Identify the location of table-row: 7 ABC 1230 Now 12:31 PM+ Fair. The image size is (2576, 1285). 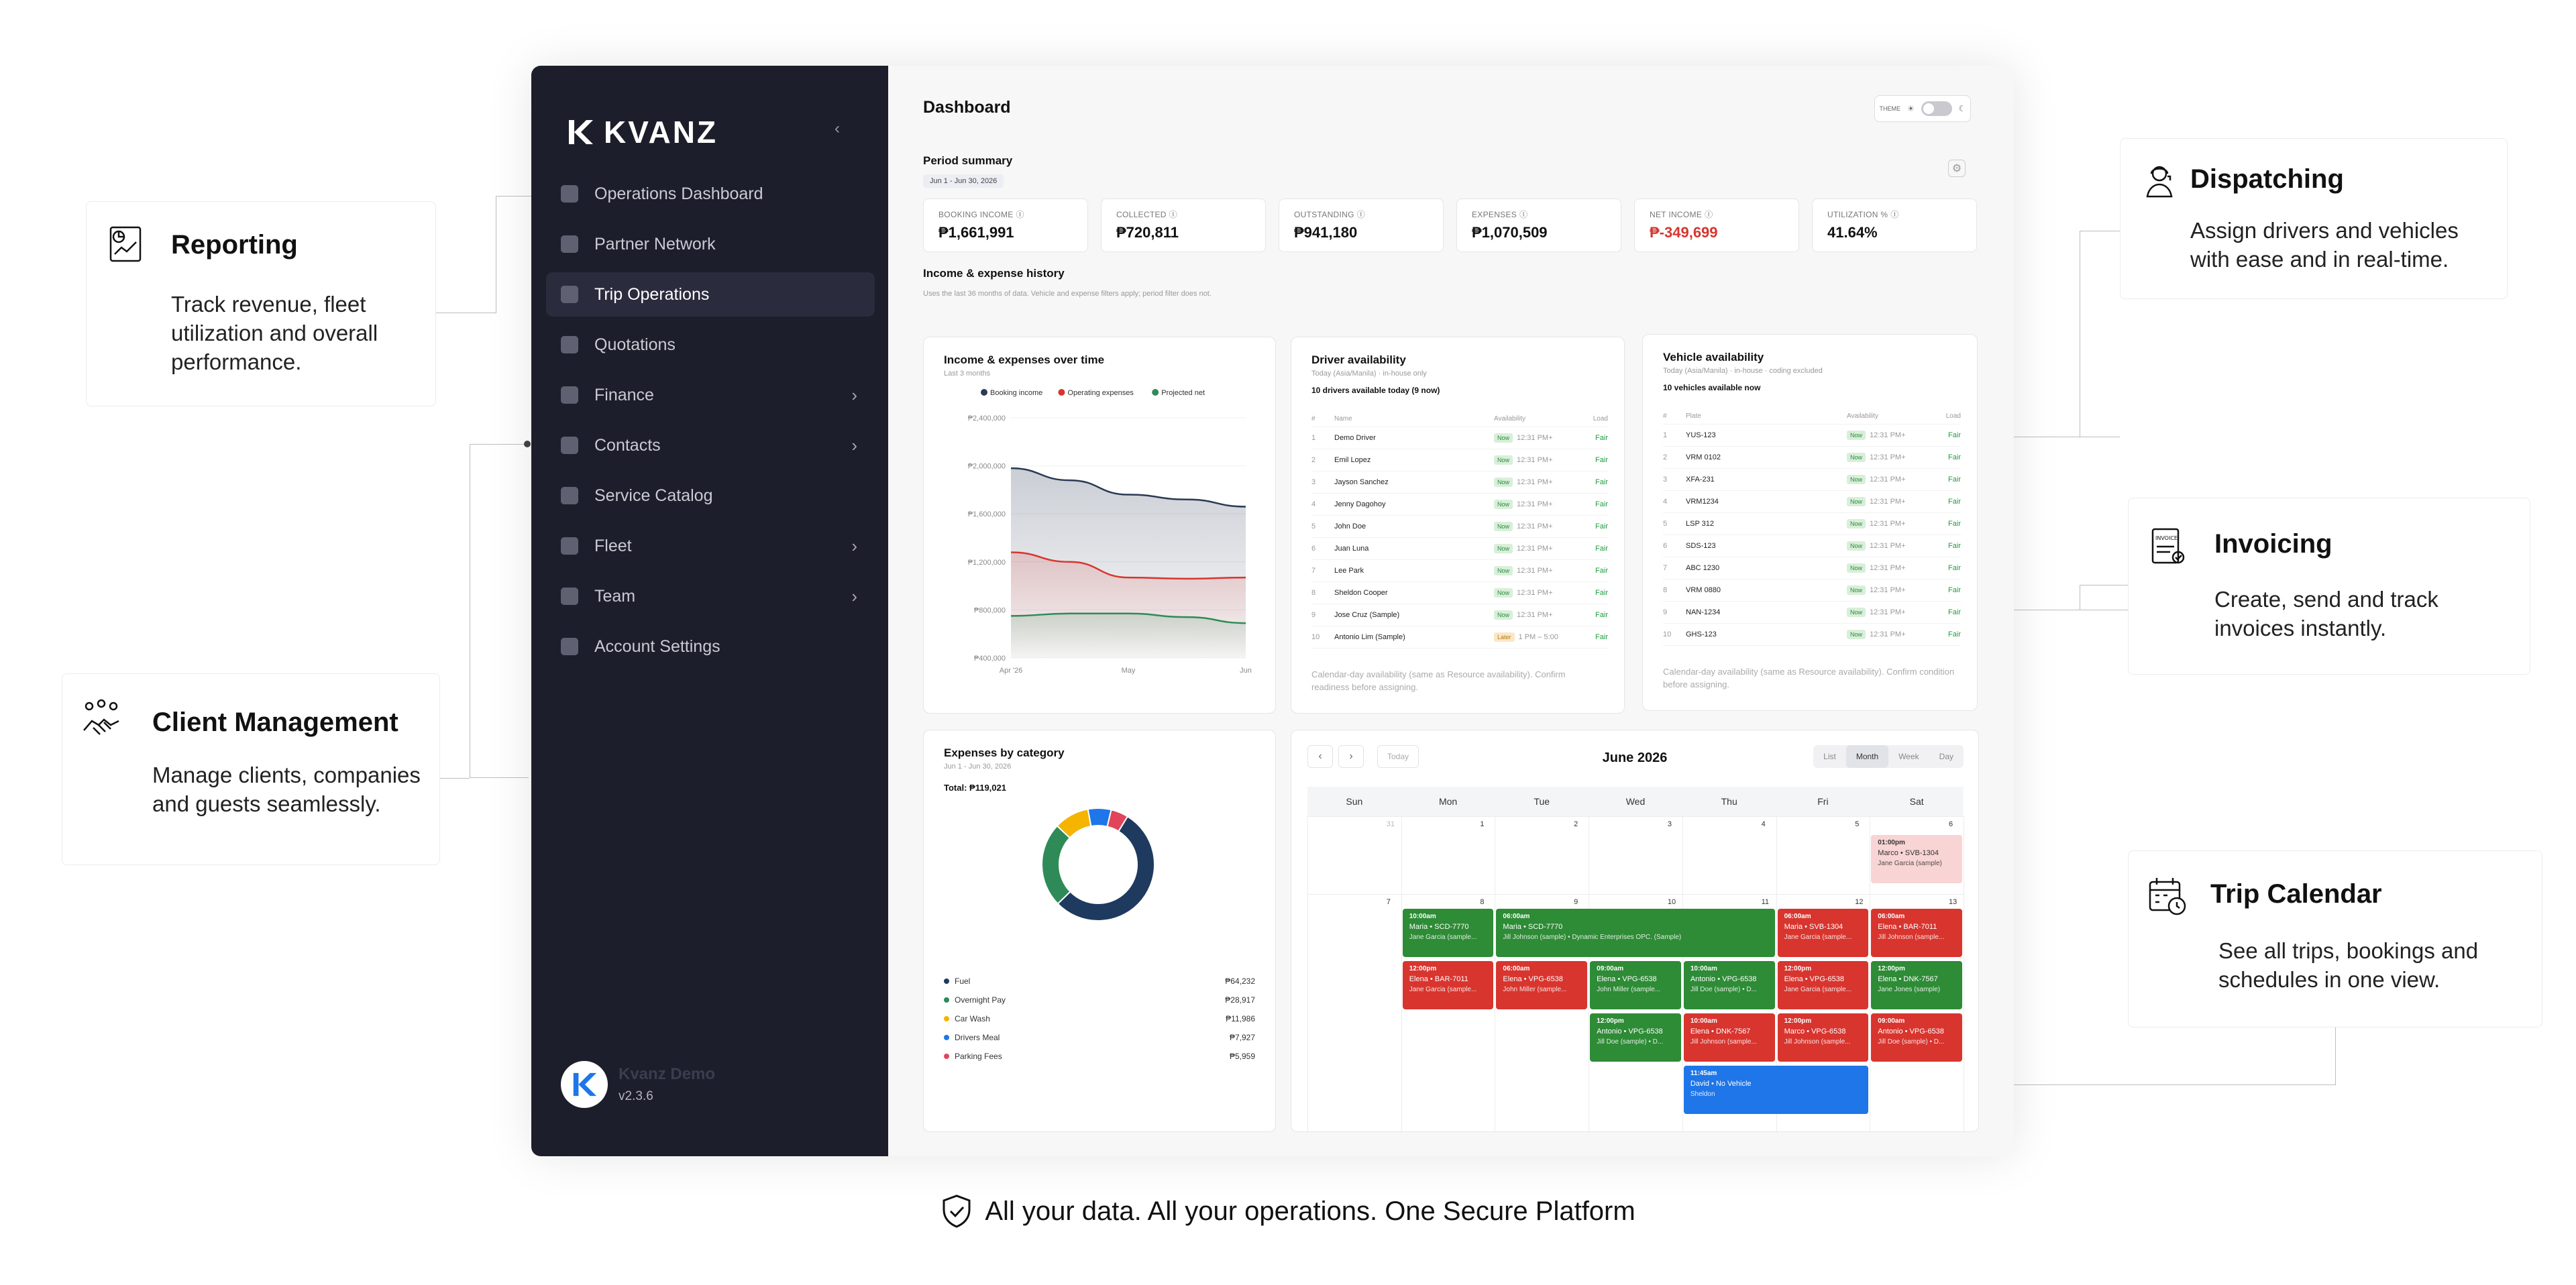
(1812, 568).